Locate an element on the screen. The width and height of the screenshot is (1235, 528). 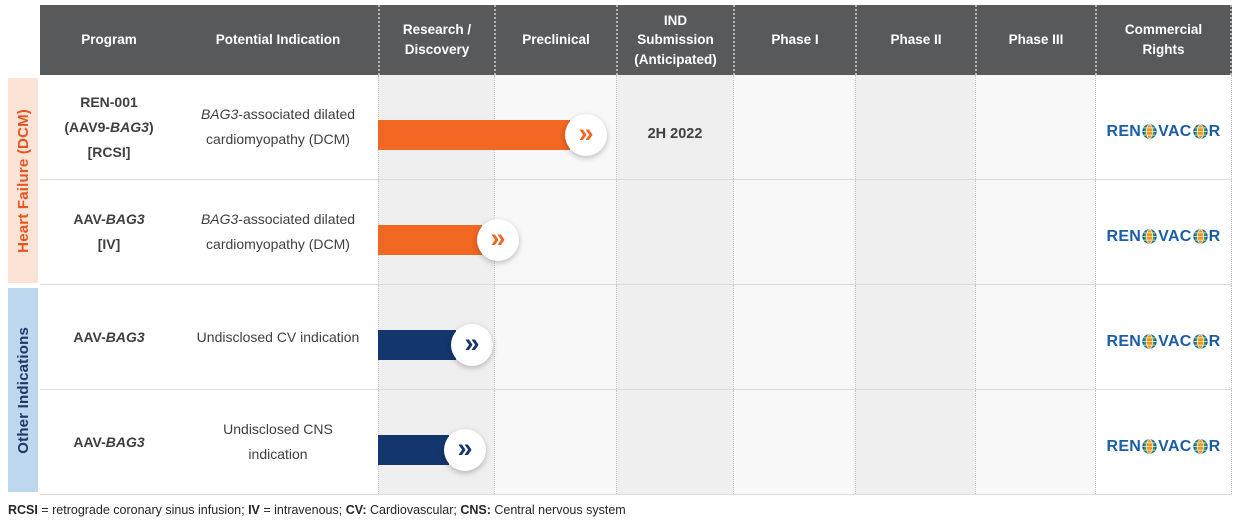
column-header-research-discovery: Research / Discovery is located at coordinates (436, 40).